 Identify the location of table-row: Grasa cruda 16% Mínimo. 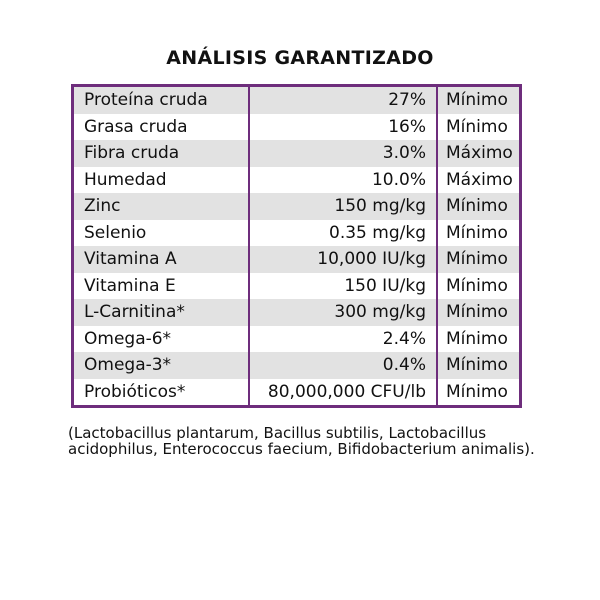
(297, 126).